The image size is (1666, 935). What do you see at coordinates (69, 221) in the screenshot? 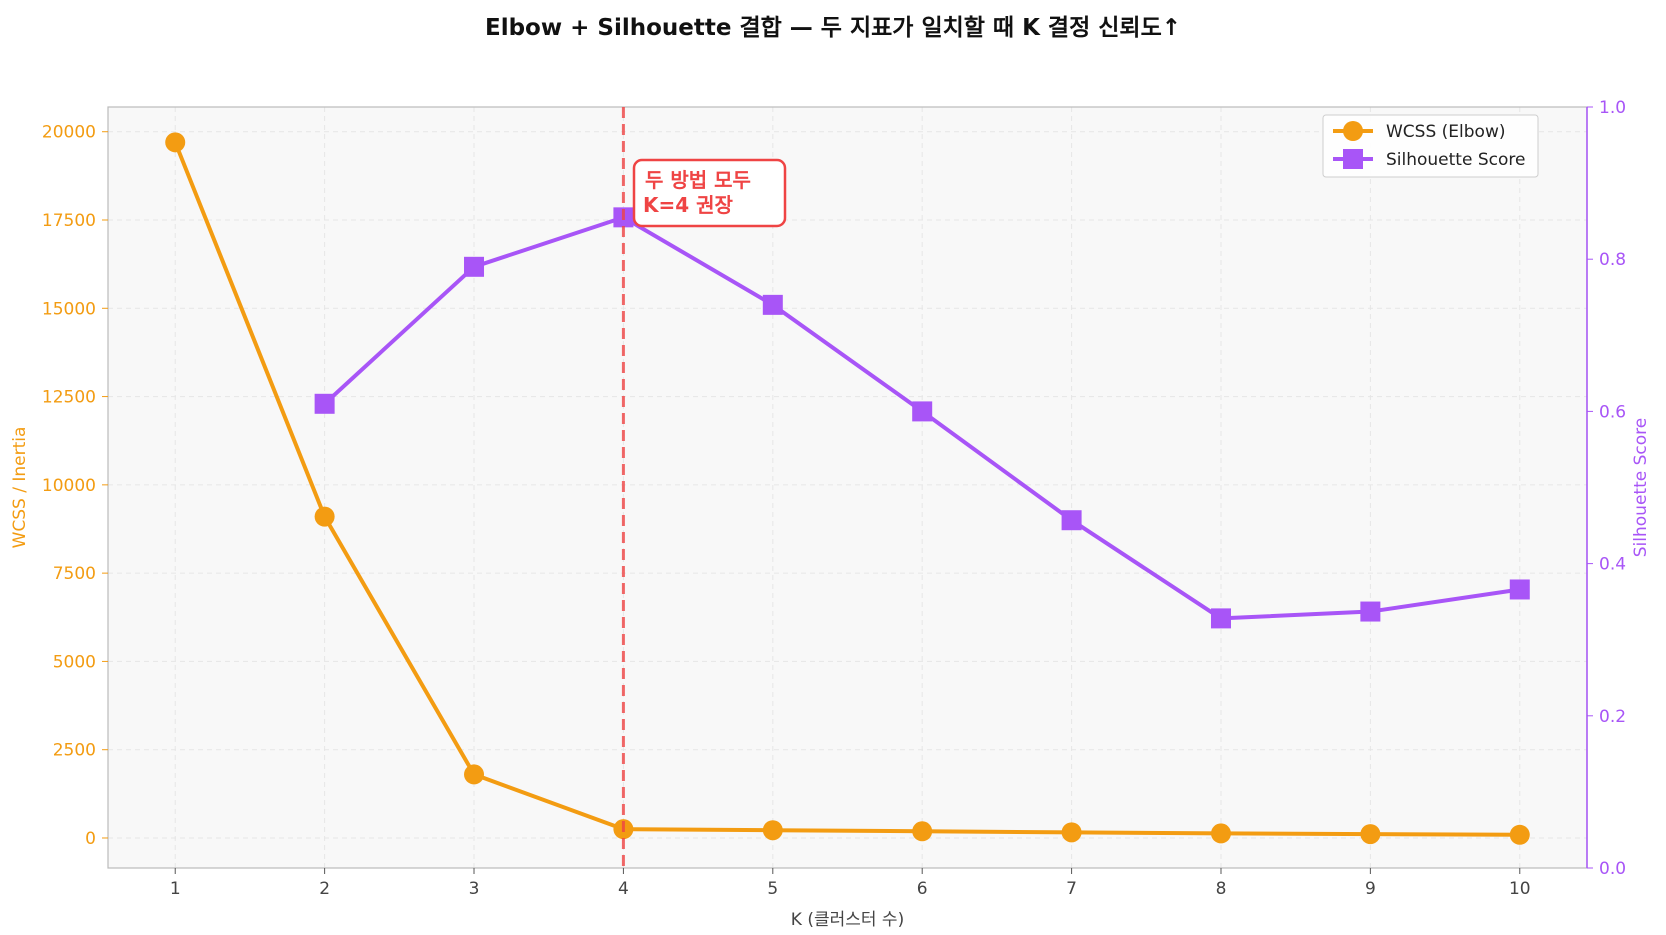
I see `y-left-tick-label: 17500` at bounding box center [69, 221].